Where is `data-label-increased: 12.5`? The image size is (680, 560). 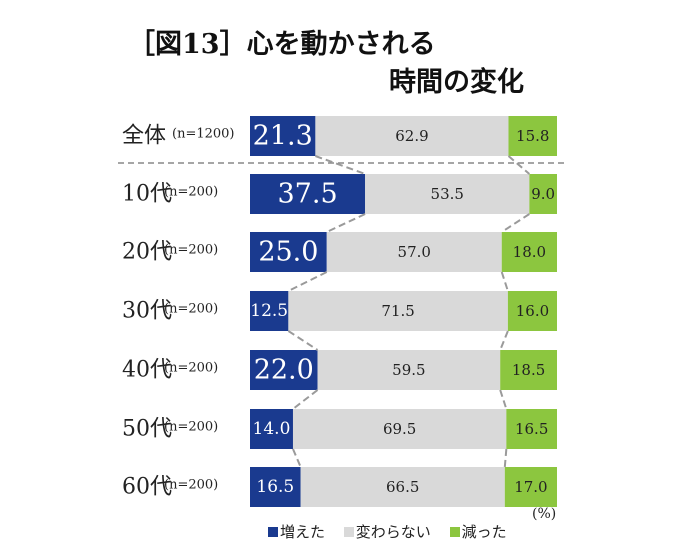 data-label-increased: 12.5 is located at coordinates (269, 311).